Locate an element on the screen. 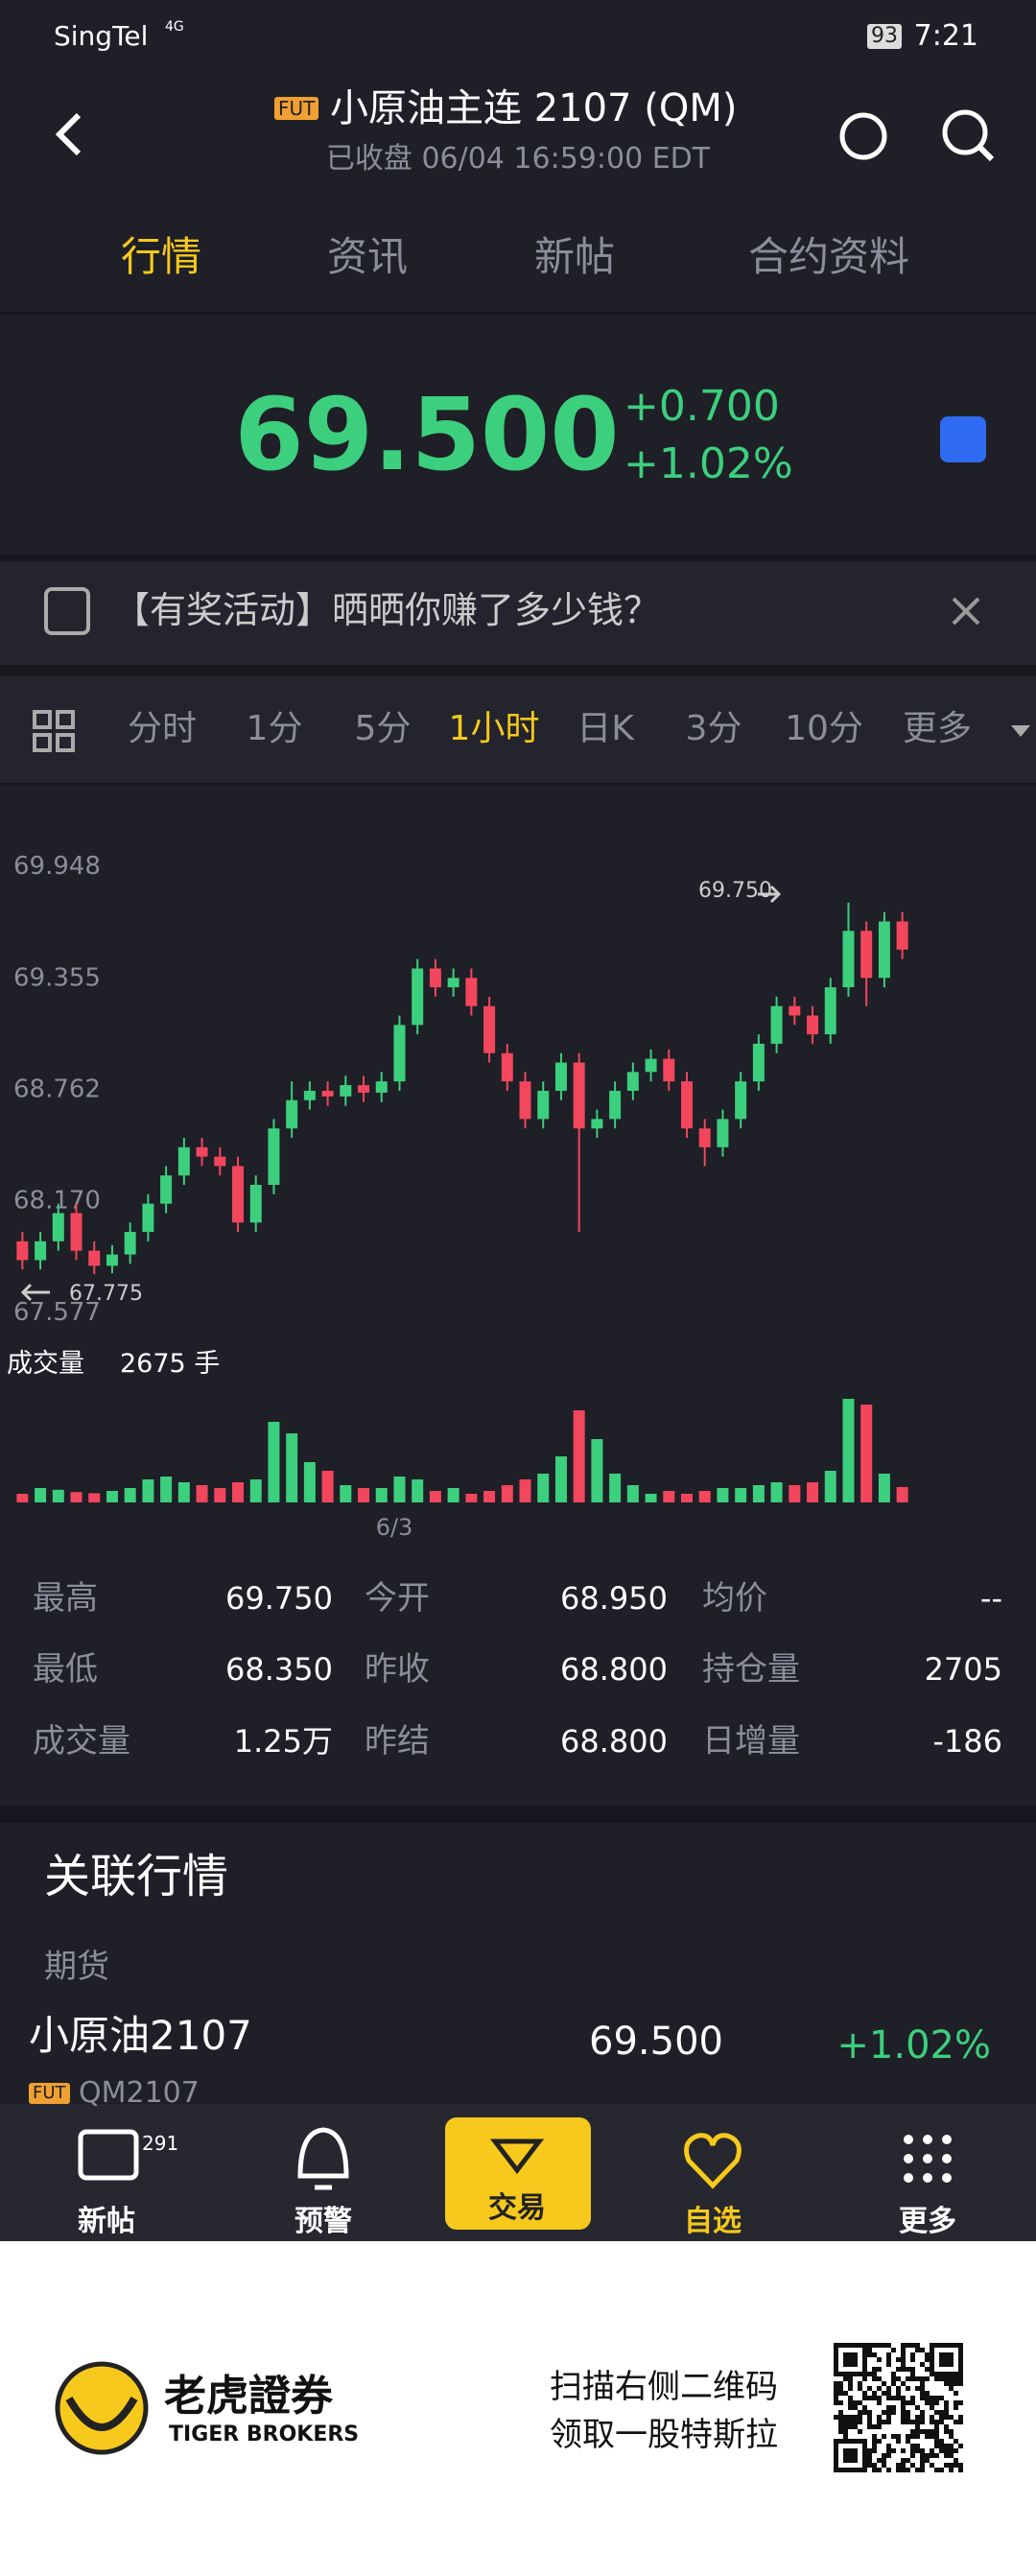 The height and width of the screenshot is (2576, 1036). x-label: 6/3 is located at coordinates (394, 1527).